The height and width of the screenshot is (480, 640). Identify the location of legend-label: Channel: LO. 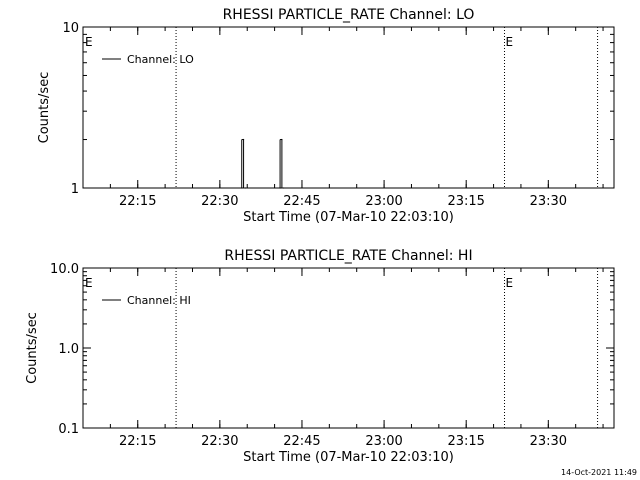
(160, 59).